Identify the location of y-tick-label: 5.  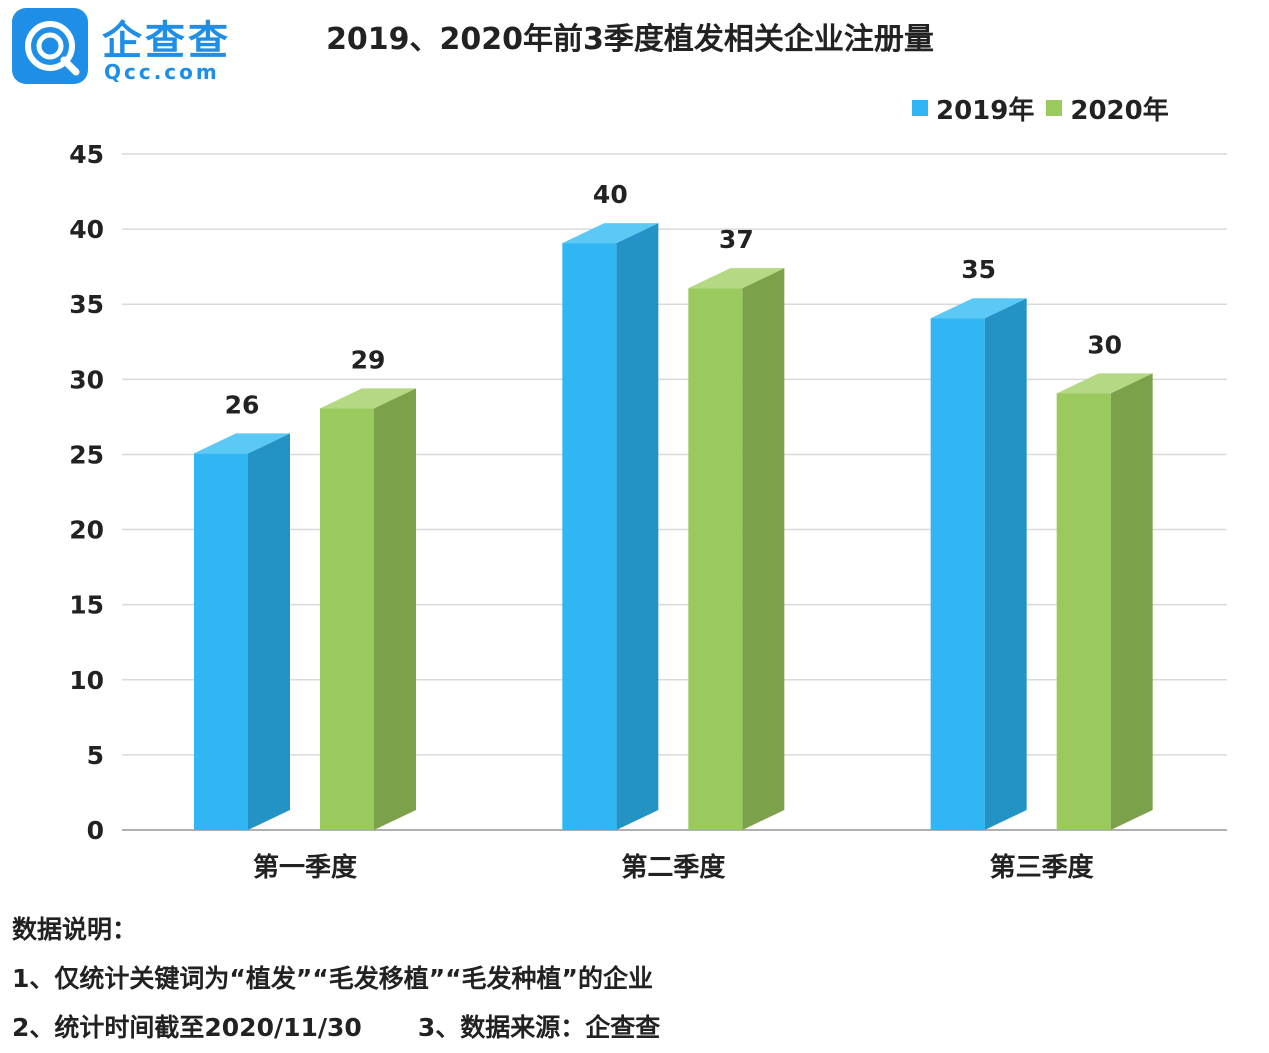
(95, 755).